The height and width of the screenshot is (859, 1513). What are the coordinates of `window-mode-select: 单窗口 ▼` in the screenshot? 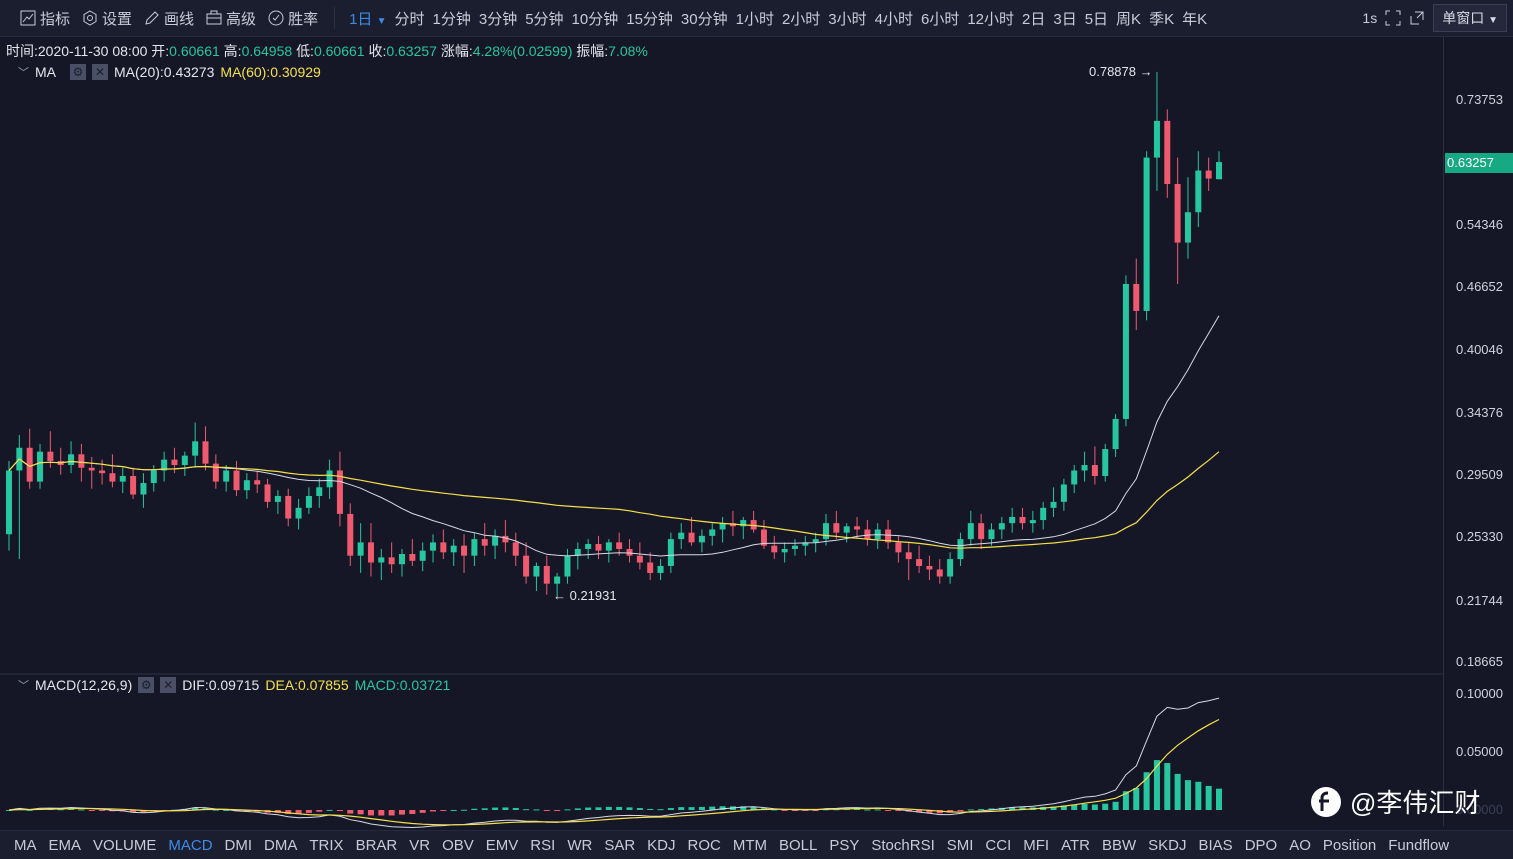 It's located at (1470, 18).